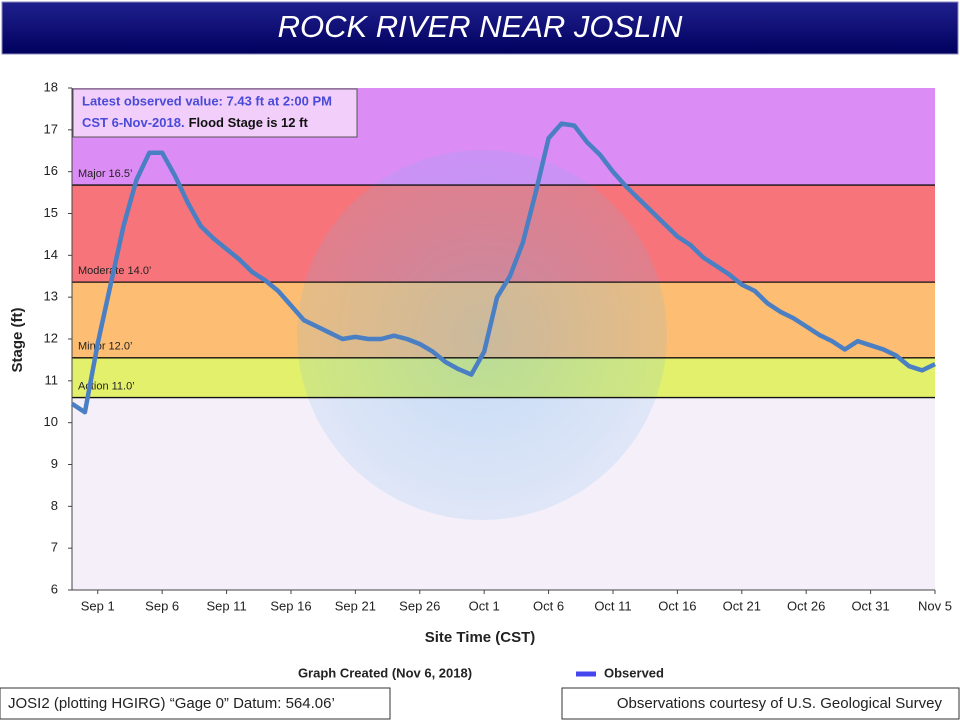 The height and width of the screenshot is (725, 960). What do you see at coordinates (51, 337) in the screenshot?
I see `y-tick-label: 12` at bounding box center [51, 337].